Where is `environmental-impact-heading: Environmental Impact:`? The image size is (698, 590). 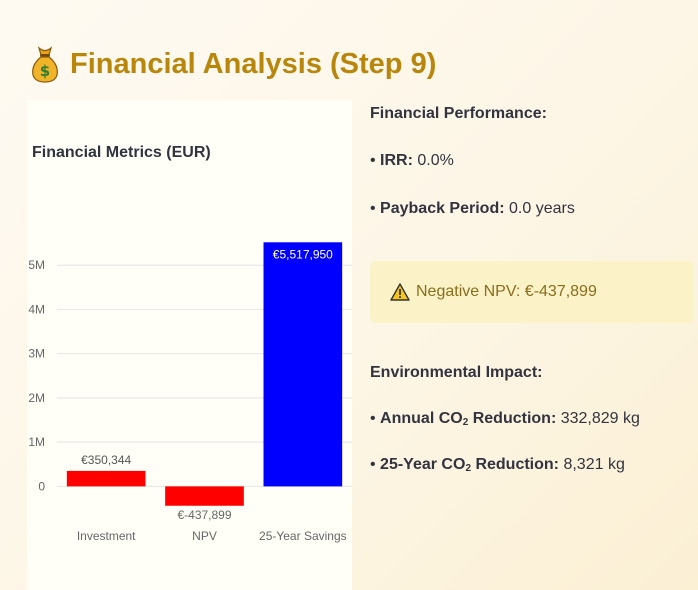 environmental-impact-heading: Environmental Impact: is located at coordinates (456, 372).